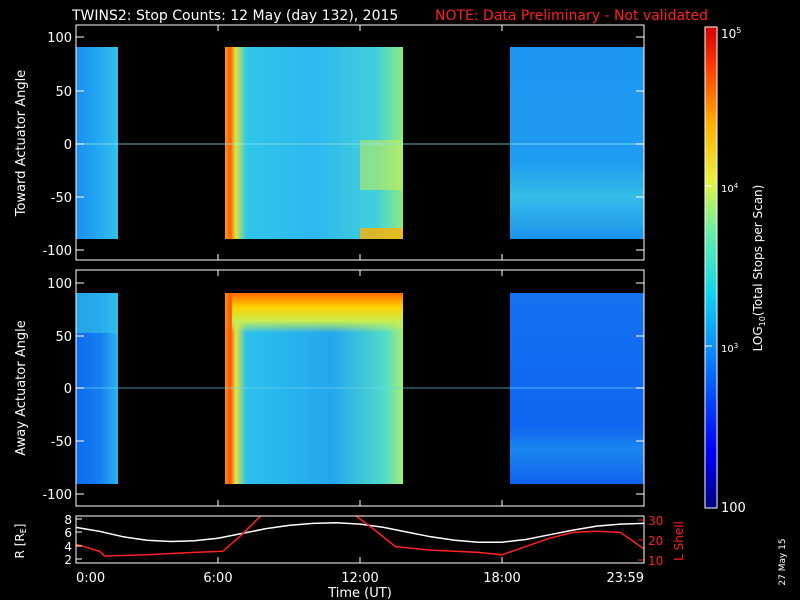  Describe the element at coordinates (571, 16) in the screenshot. I see `preliminary-note: NOTE: Data Preliminary - Not validated` at that location.